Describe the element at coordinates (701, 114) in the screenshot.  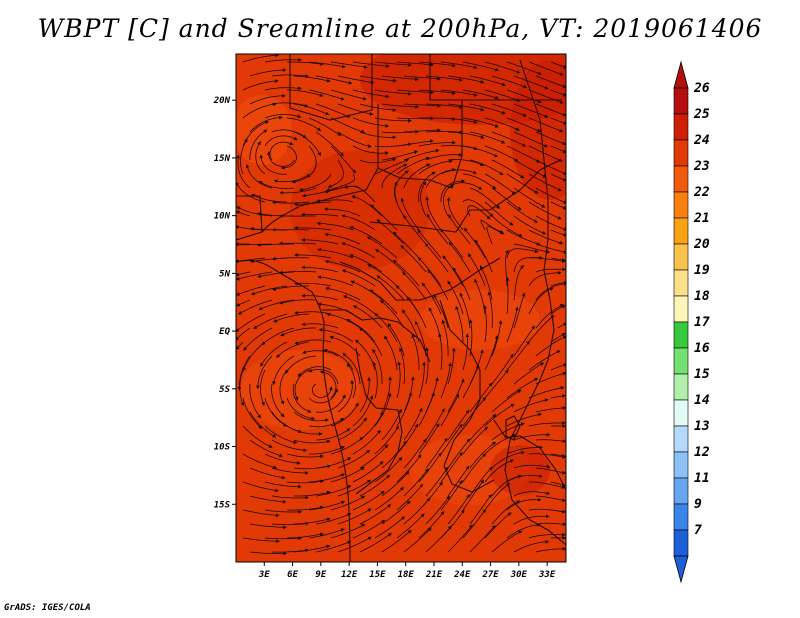
I see `colorbar-label: 25` at that location.